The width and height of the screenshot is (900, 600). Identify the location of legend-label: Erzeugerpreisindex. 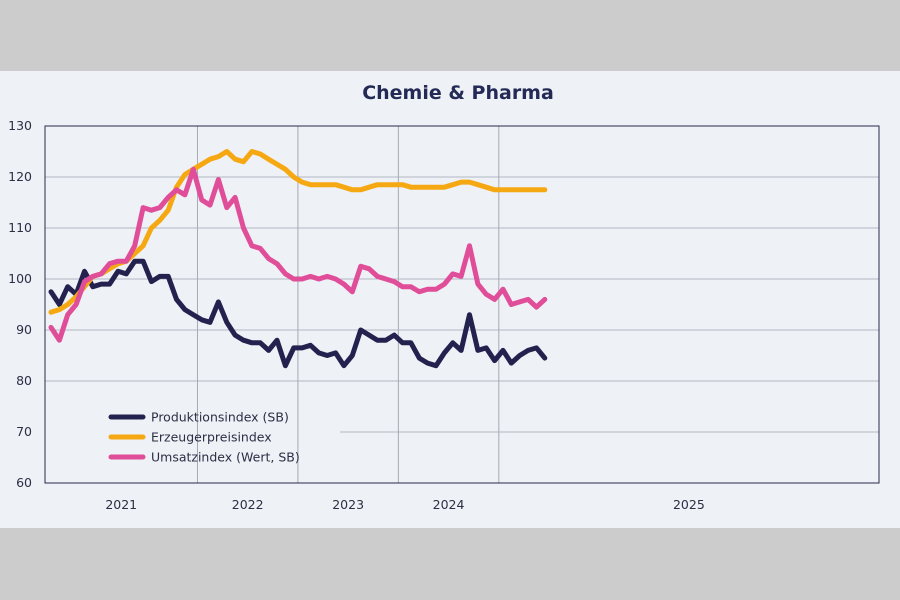
(211, 437).